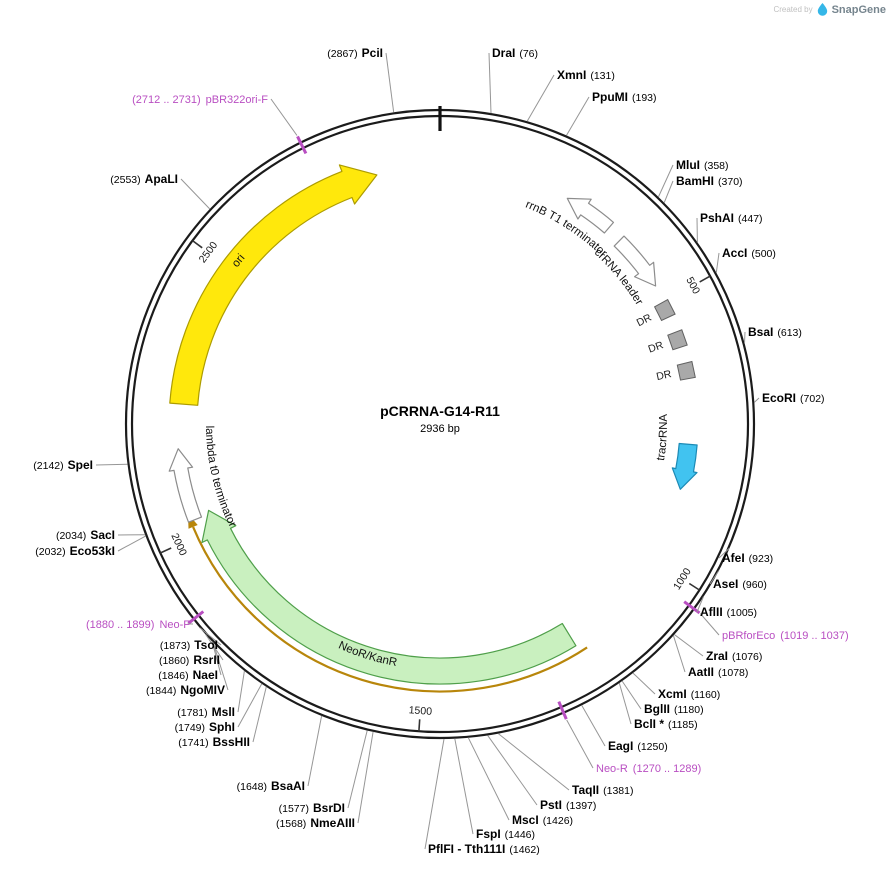  What do you see at coordinates (684, 467) in the screenshot?
I see `feature-tracrrna` at bounding box center [684, 467].